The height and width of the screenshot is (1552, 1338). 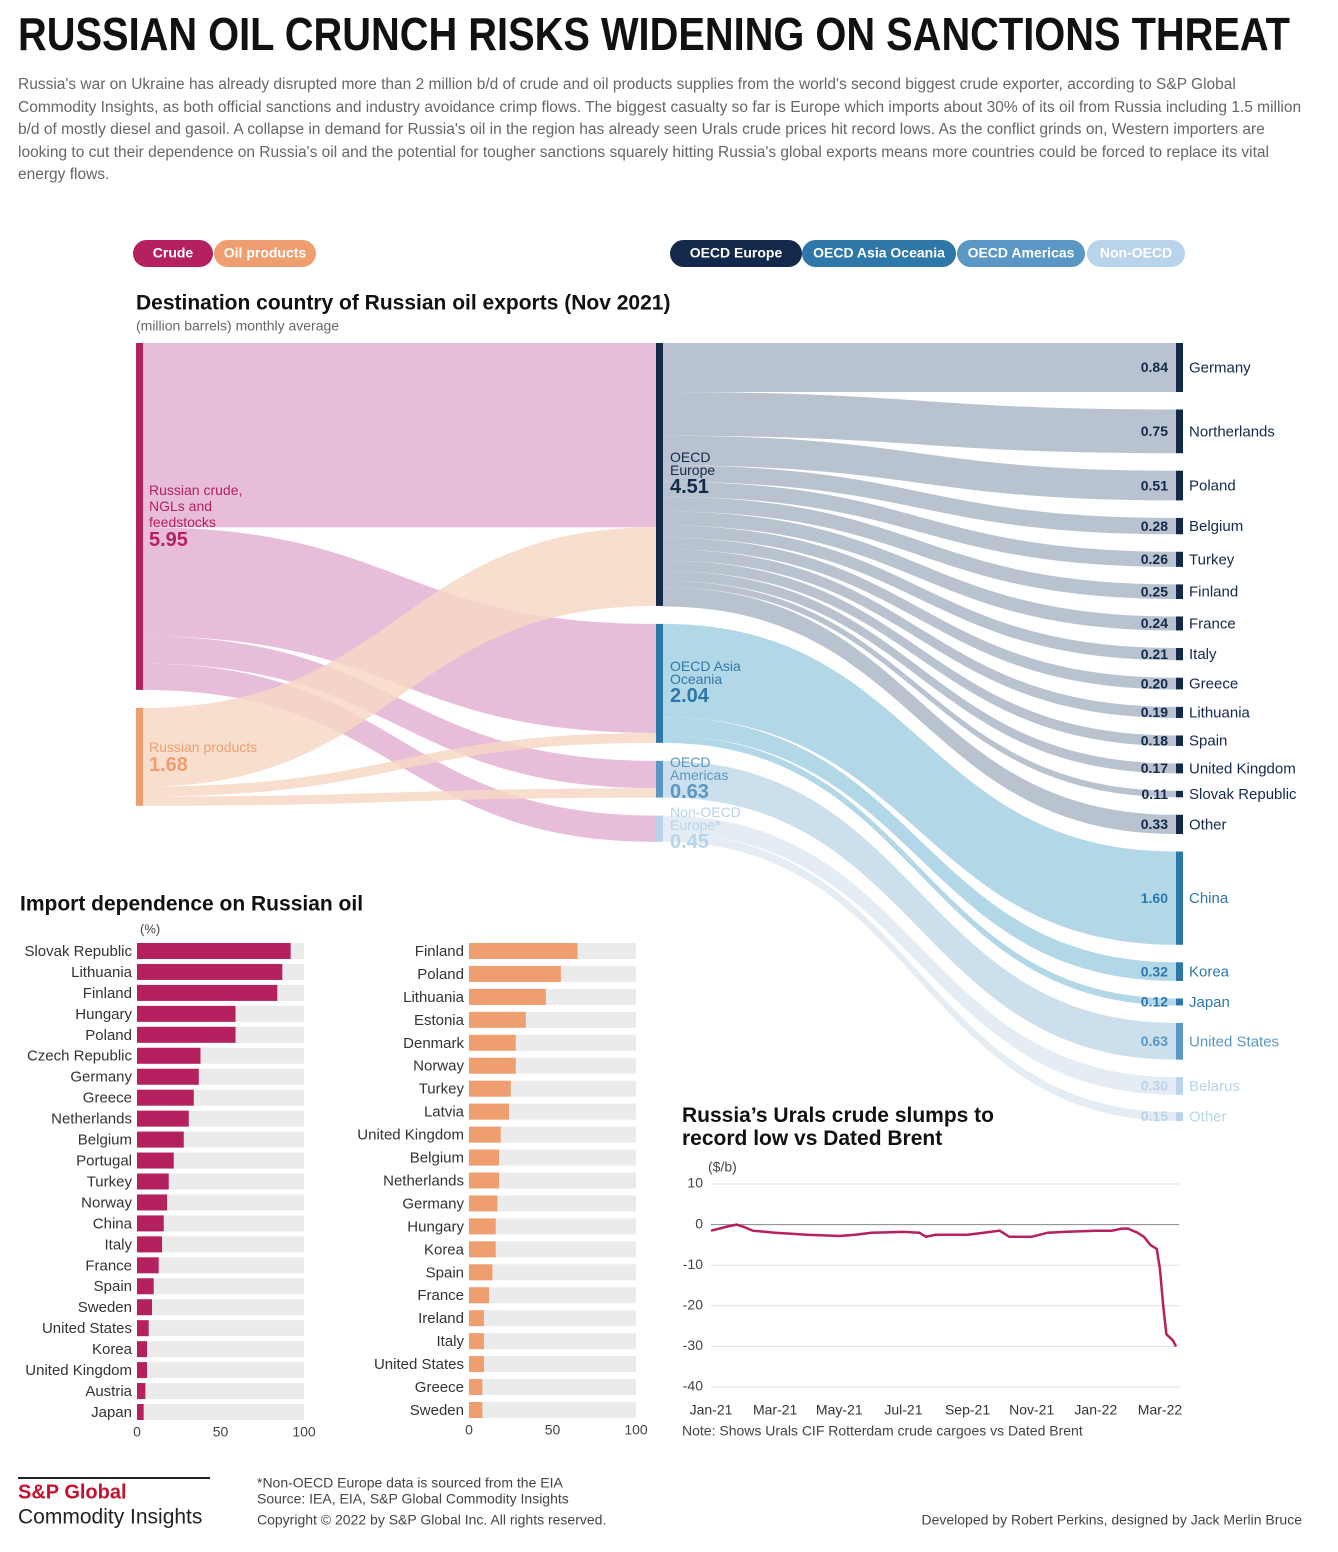 What do you see at coordinates (78, 1370) in the screenshot?
I see `category-label: United Kingdom` at bounding box center [78, 1370].